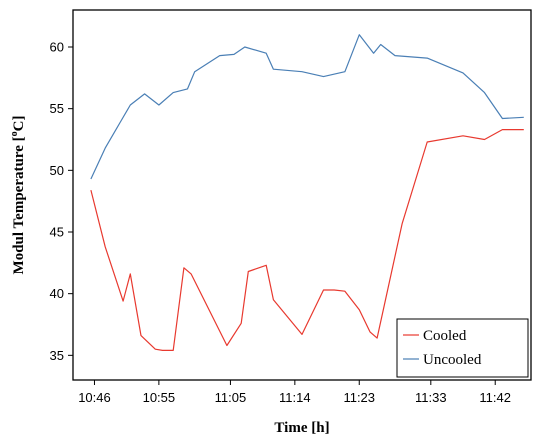  Describe the element at coordinates (452, 360) in the screenshot. I see `legend-label-uncooled: Uncooled` at that location.